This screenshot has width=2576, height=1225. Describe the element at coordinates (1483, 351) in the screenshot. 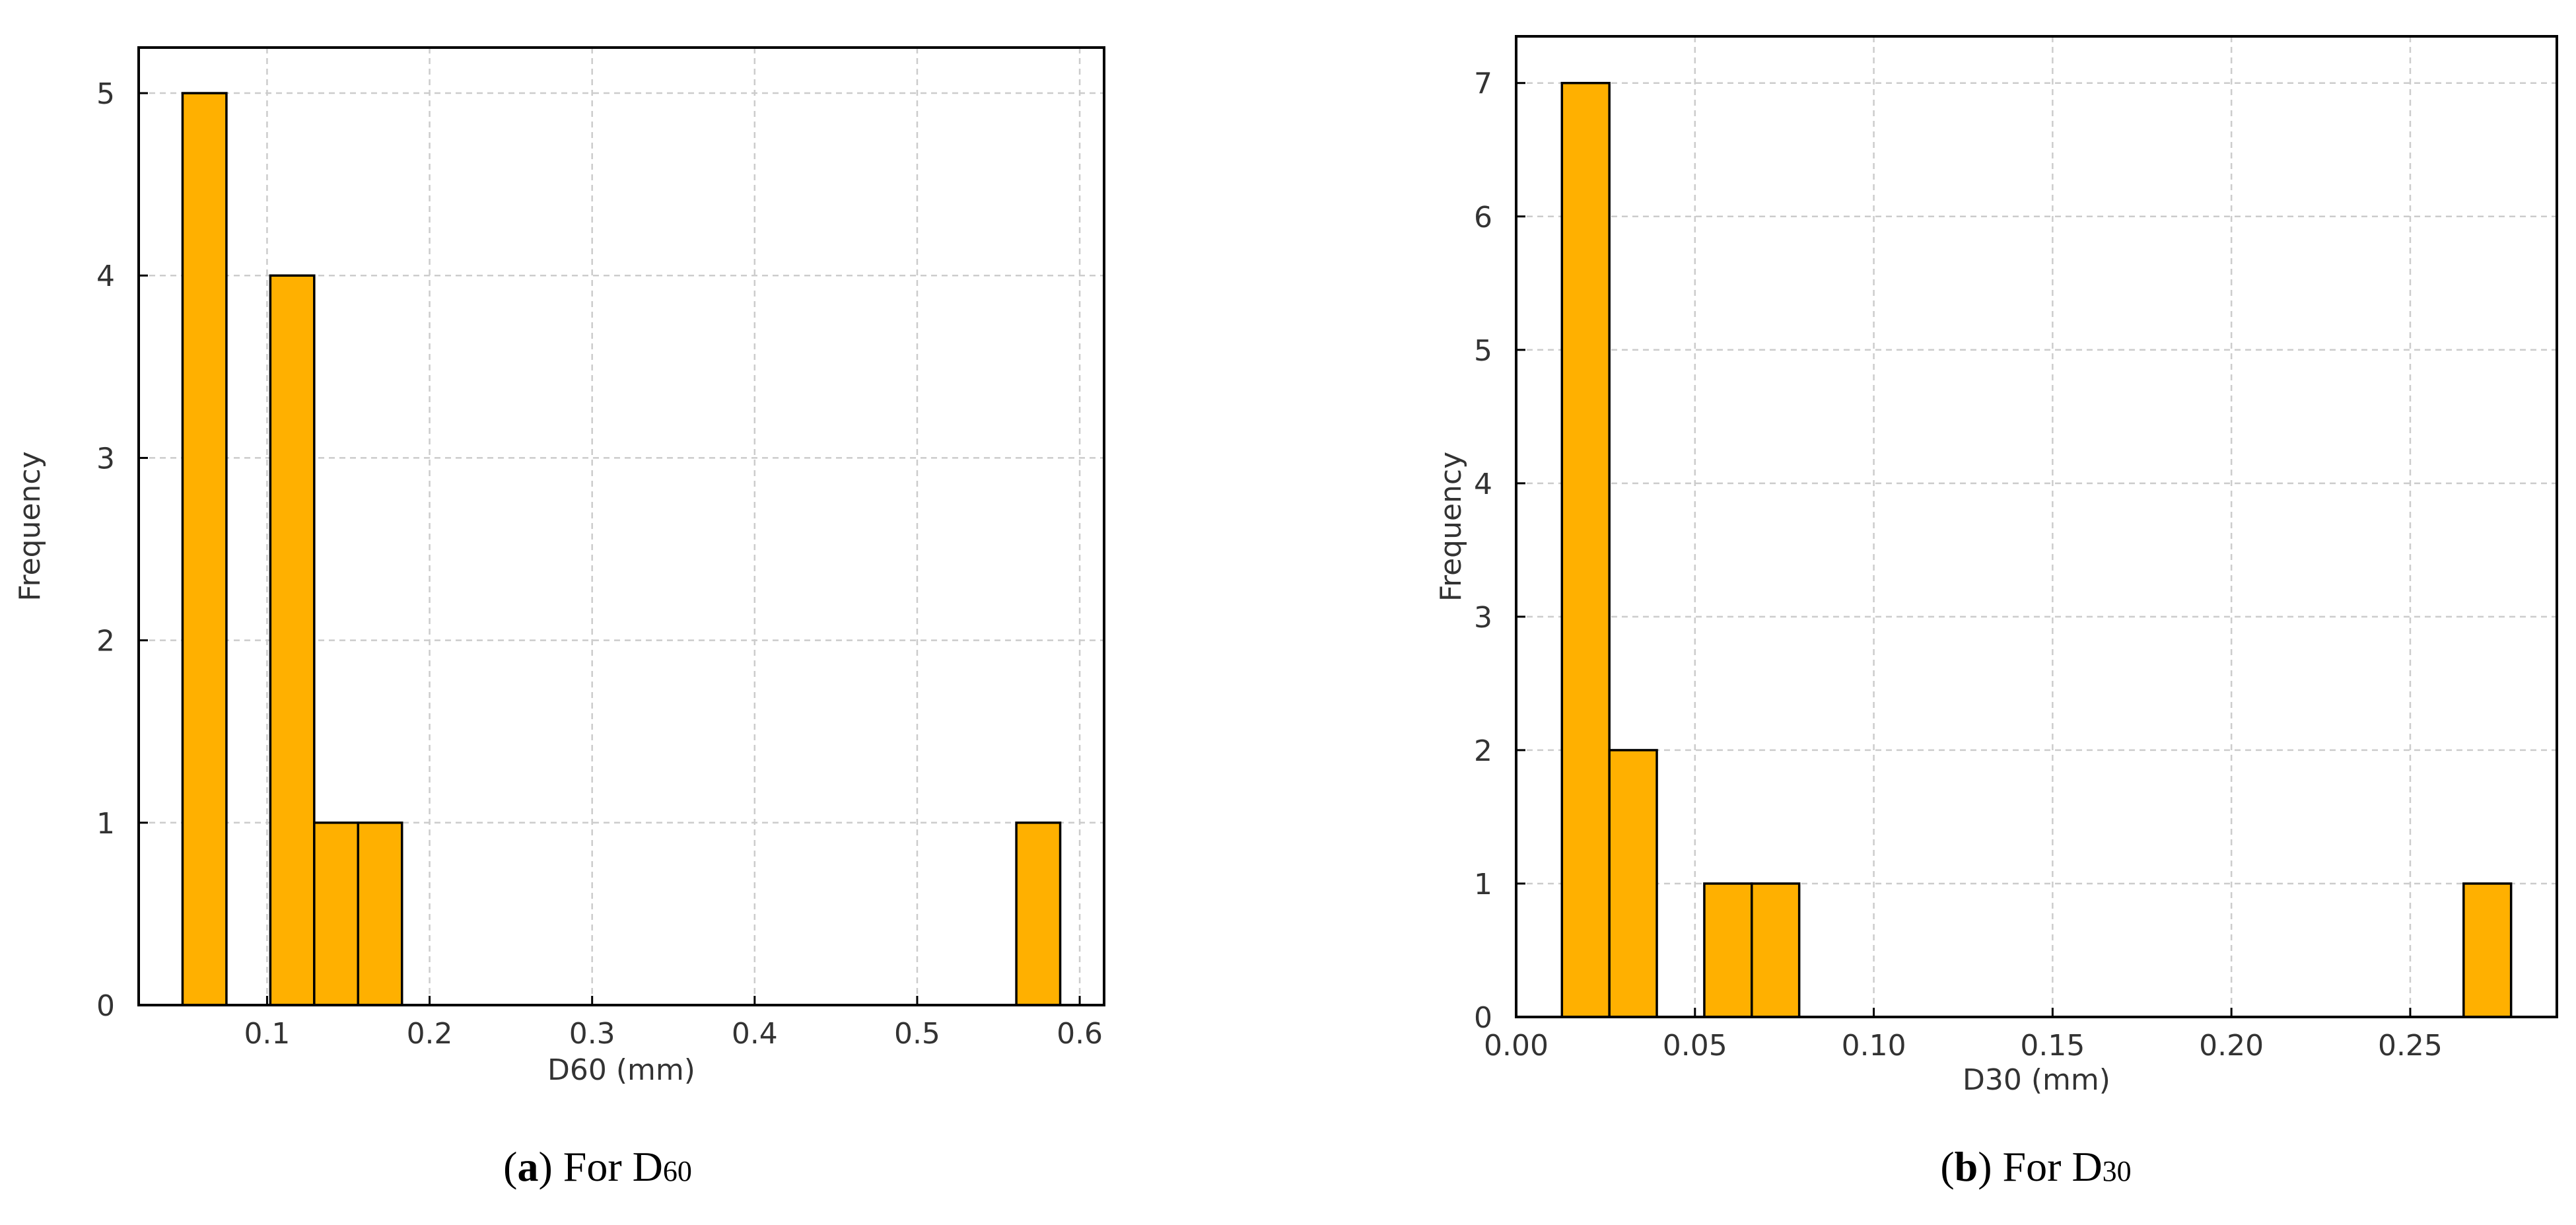

I see `d30-y-tick-label: 5` at that location.